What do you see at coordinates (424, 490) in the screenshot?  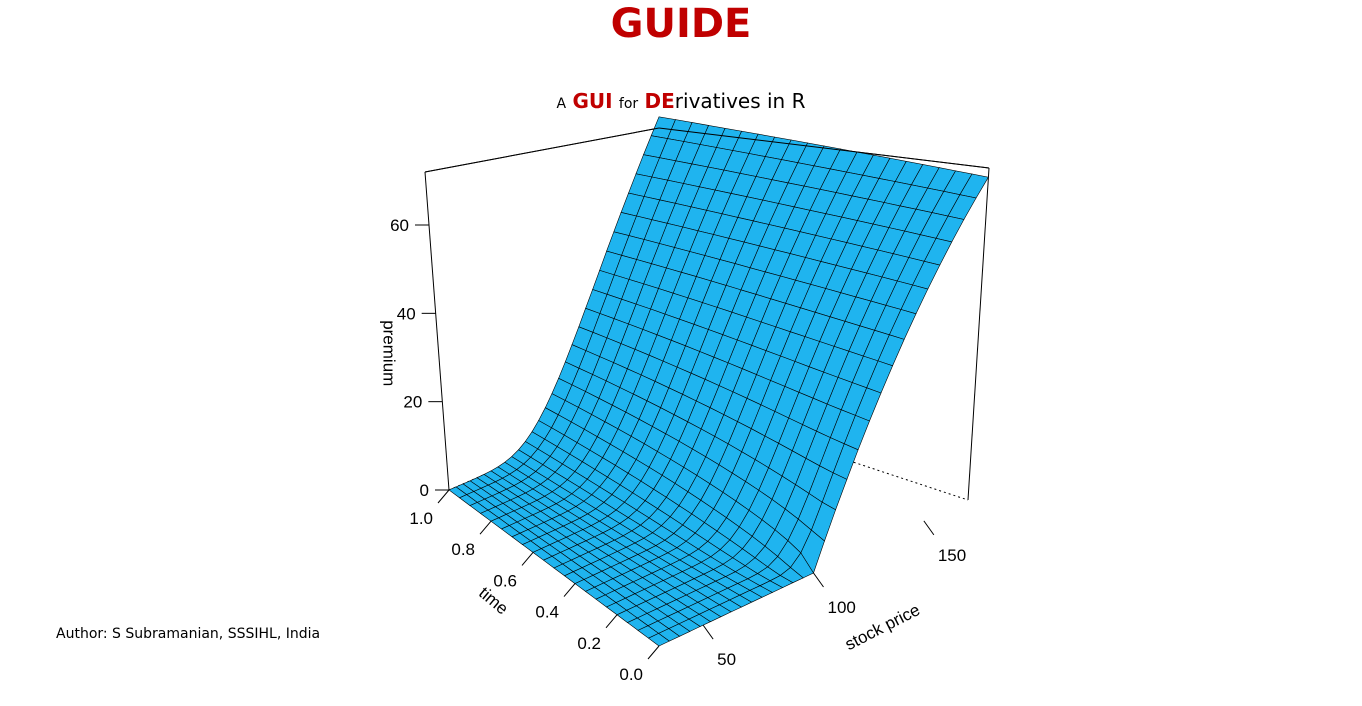 I see `z-tick-label: 0` at bounding box center [424, 490].